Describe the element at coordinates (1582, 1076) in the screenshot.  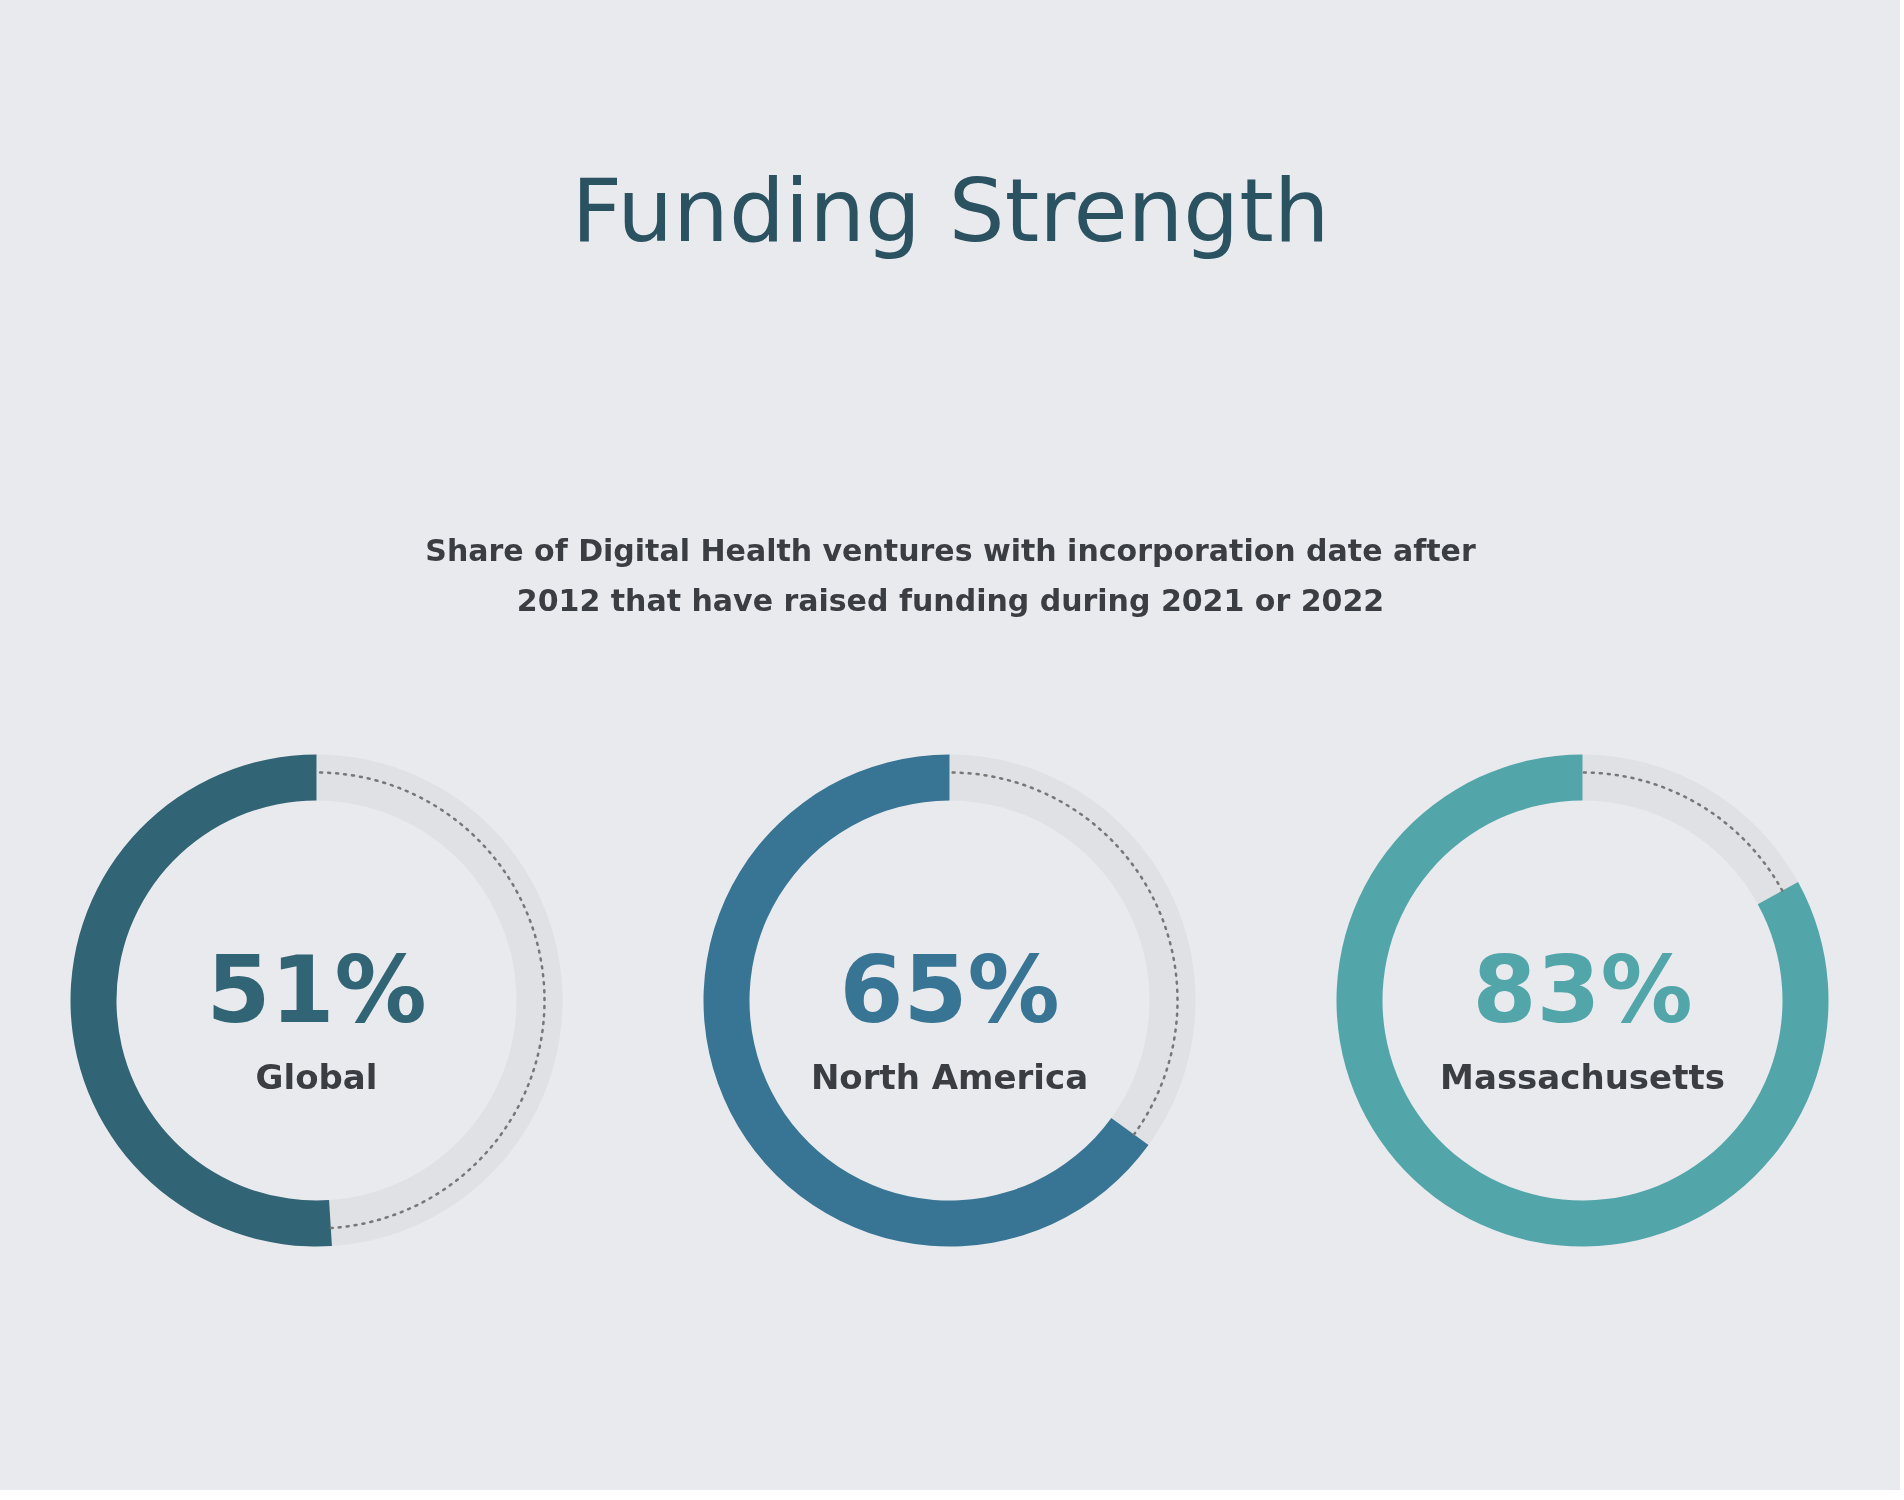
I see `slice-label: Massachusetts` at that location.